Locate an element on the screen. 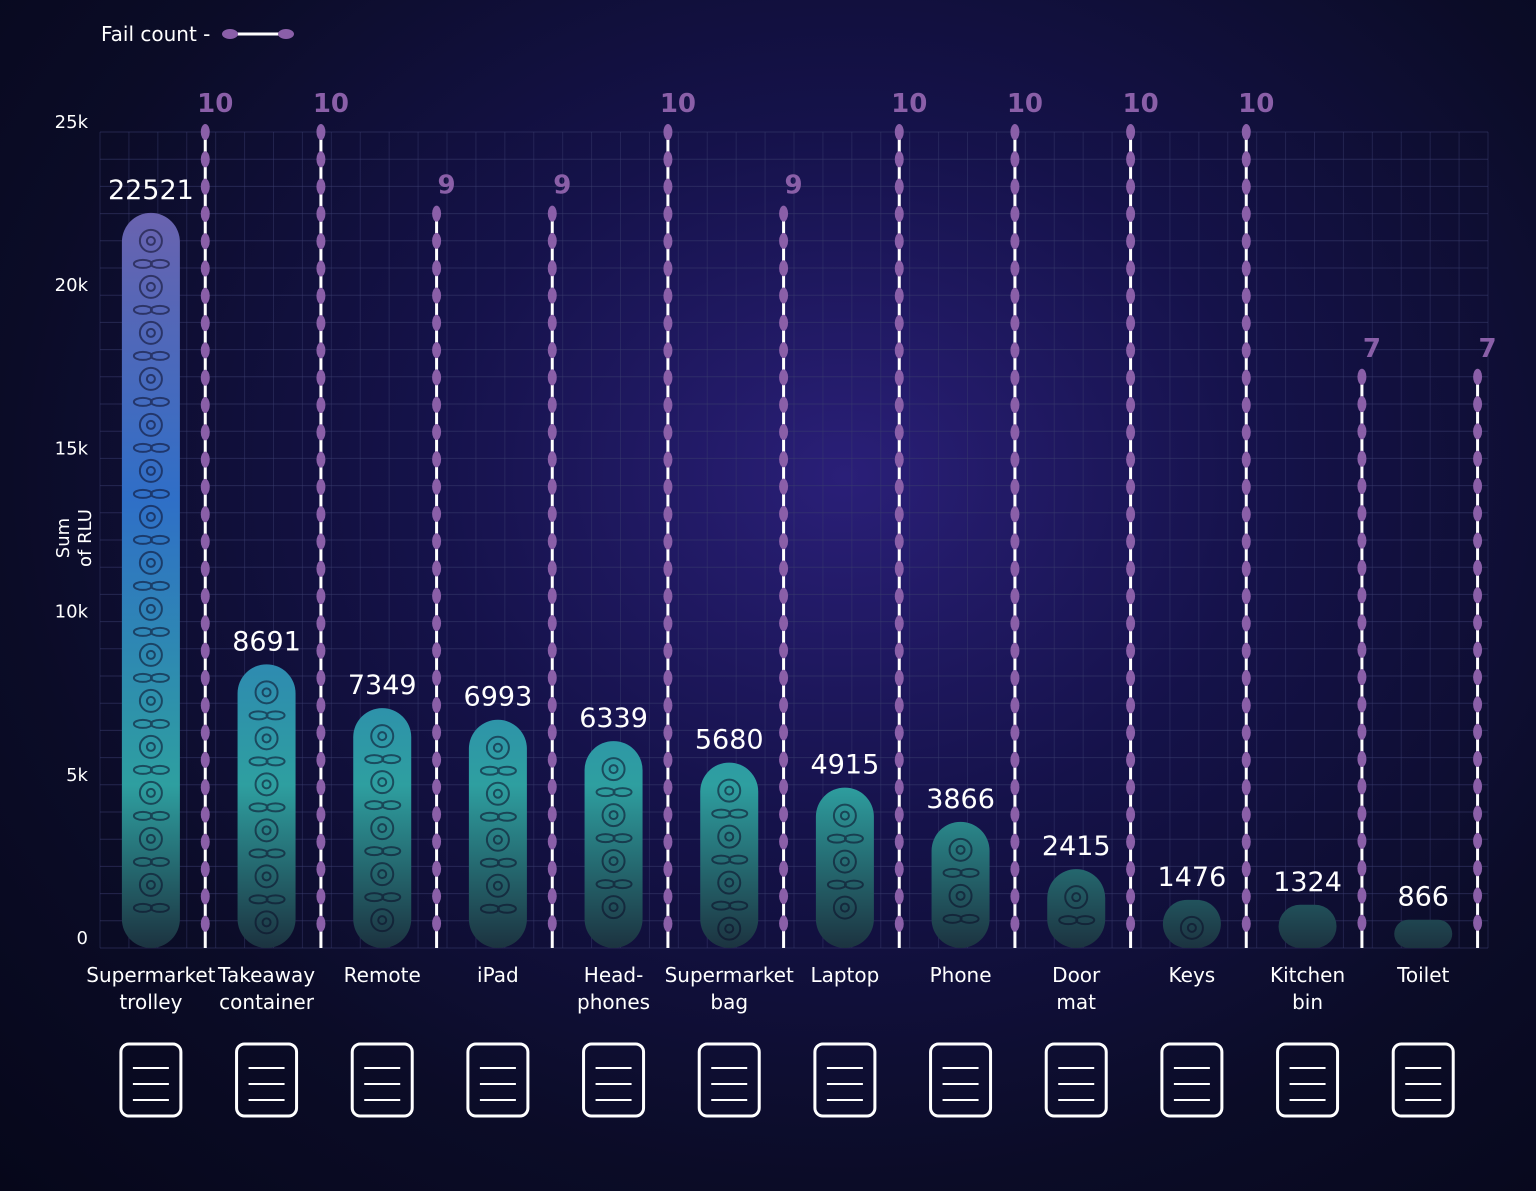 The image size is (1536, 1191). bar-value-label: 1324 is located at coordinates (1307, 882).